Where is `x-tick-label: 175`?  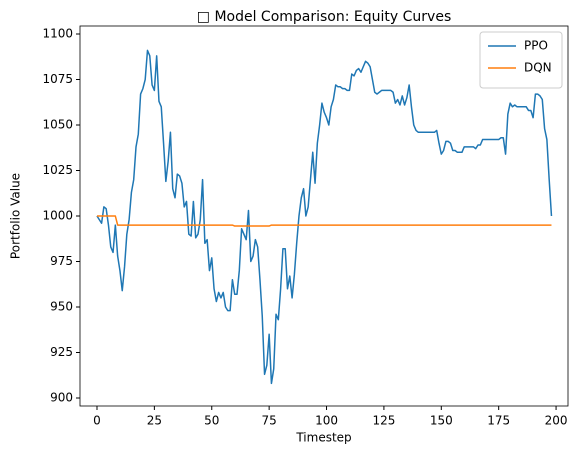 x-tick-label: 175 is located at coordinates (498, 421).